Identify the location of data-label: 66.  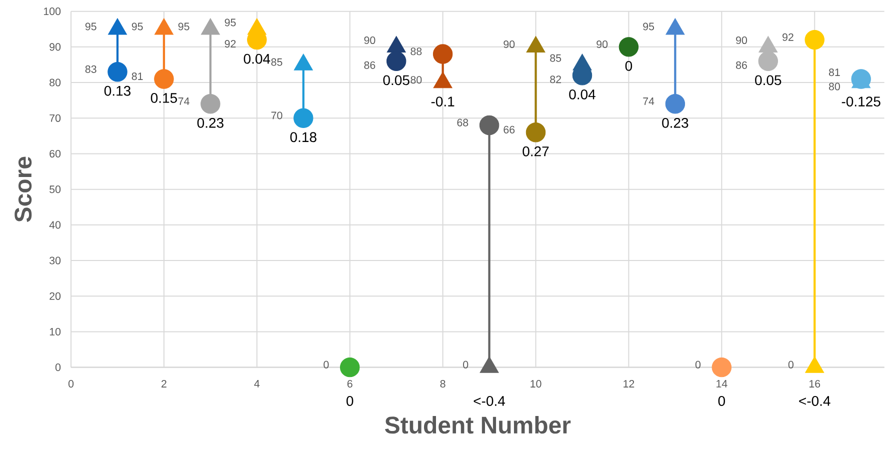
(509, 130).